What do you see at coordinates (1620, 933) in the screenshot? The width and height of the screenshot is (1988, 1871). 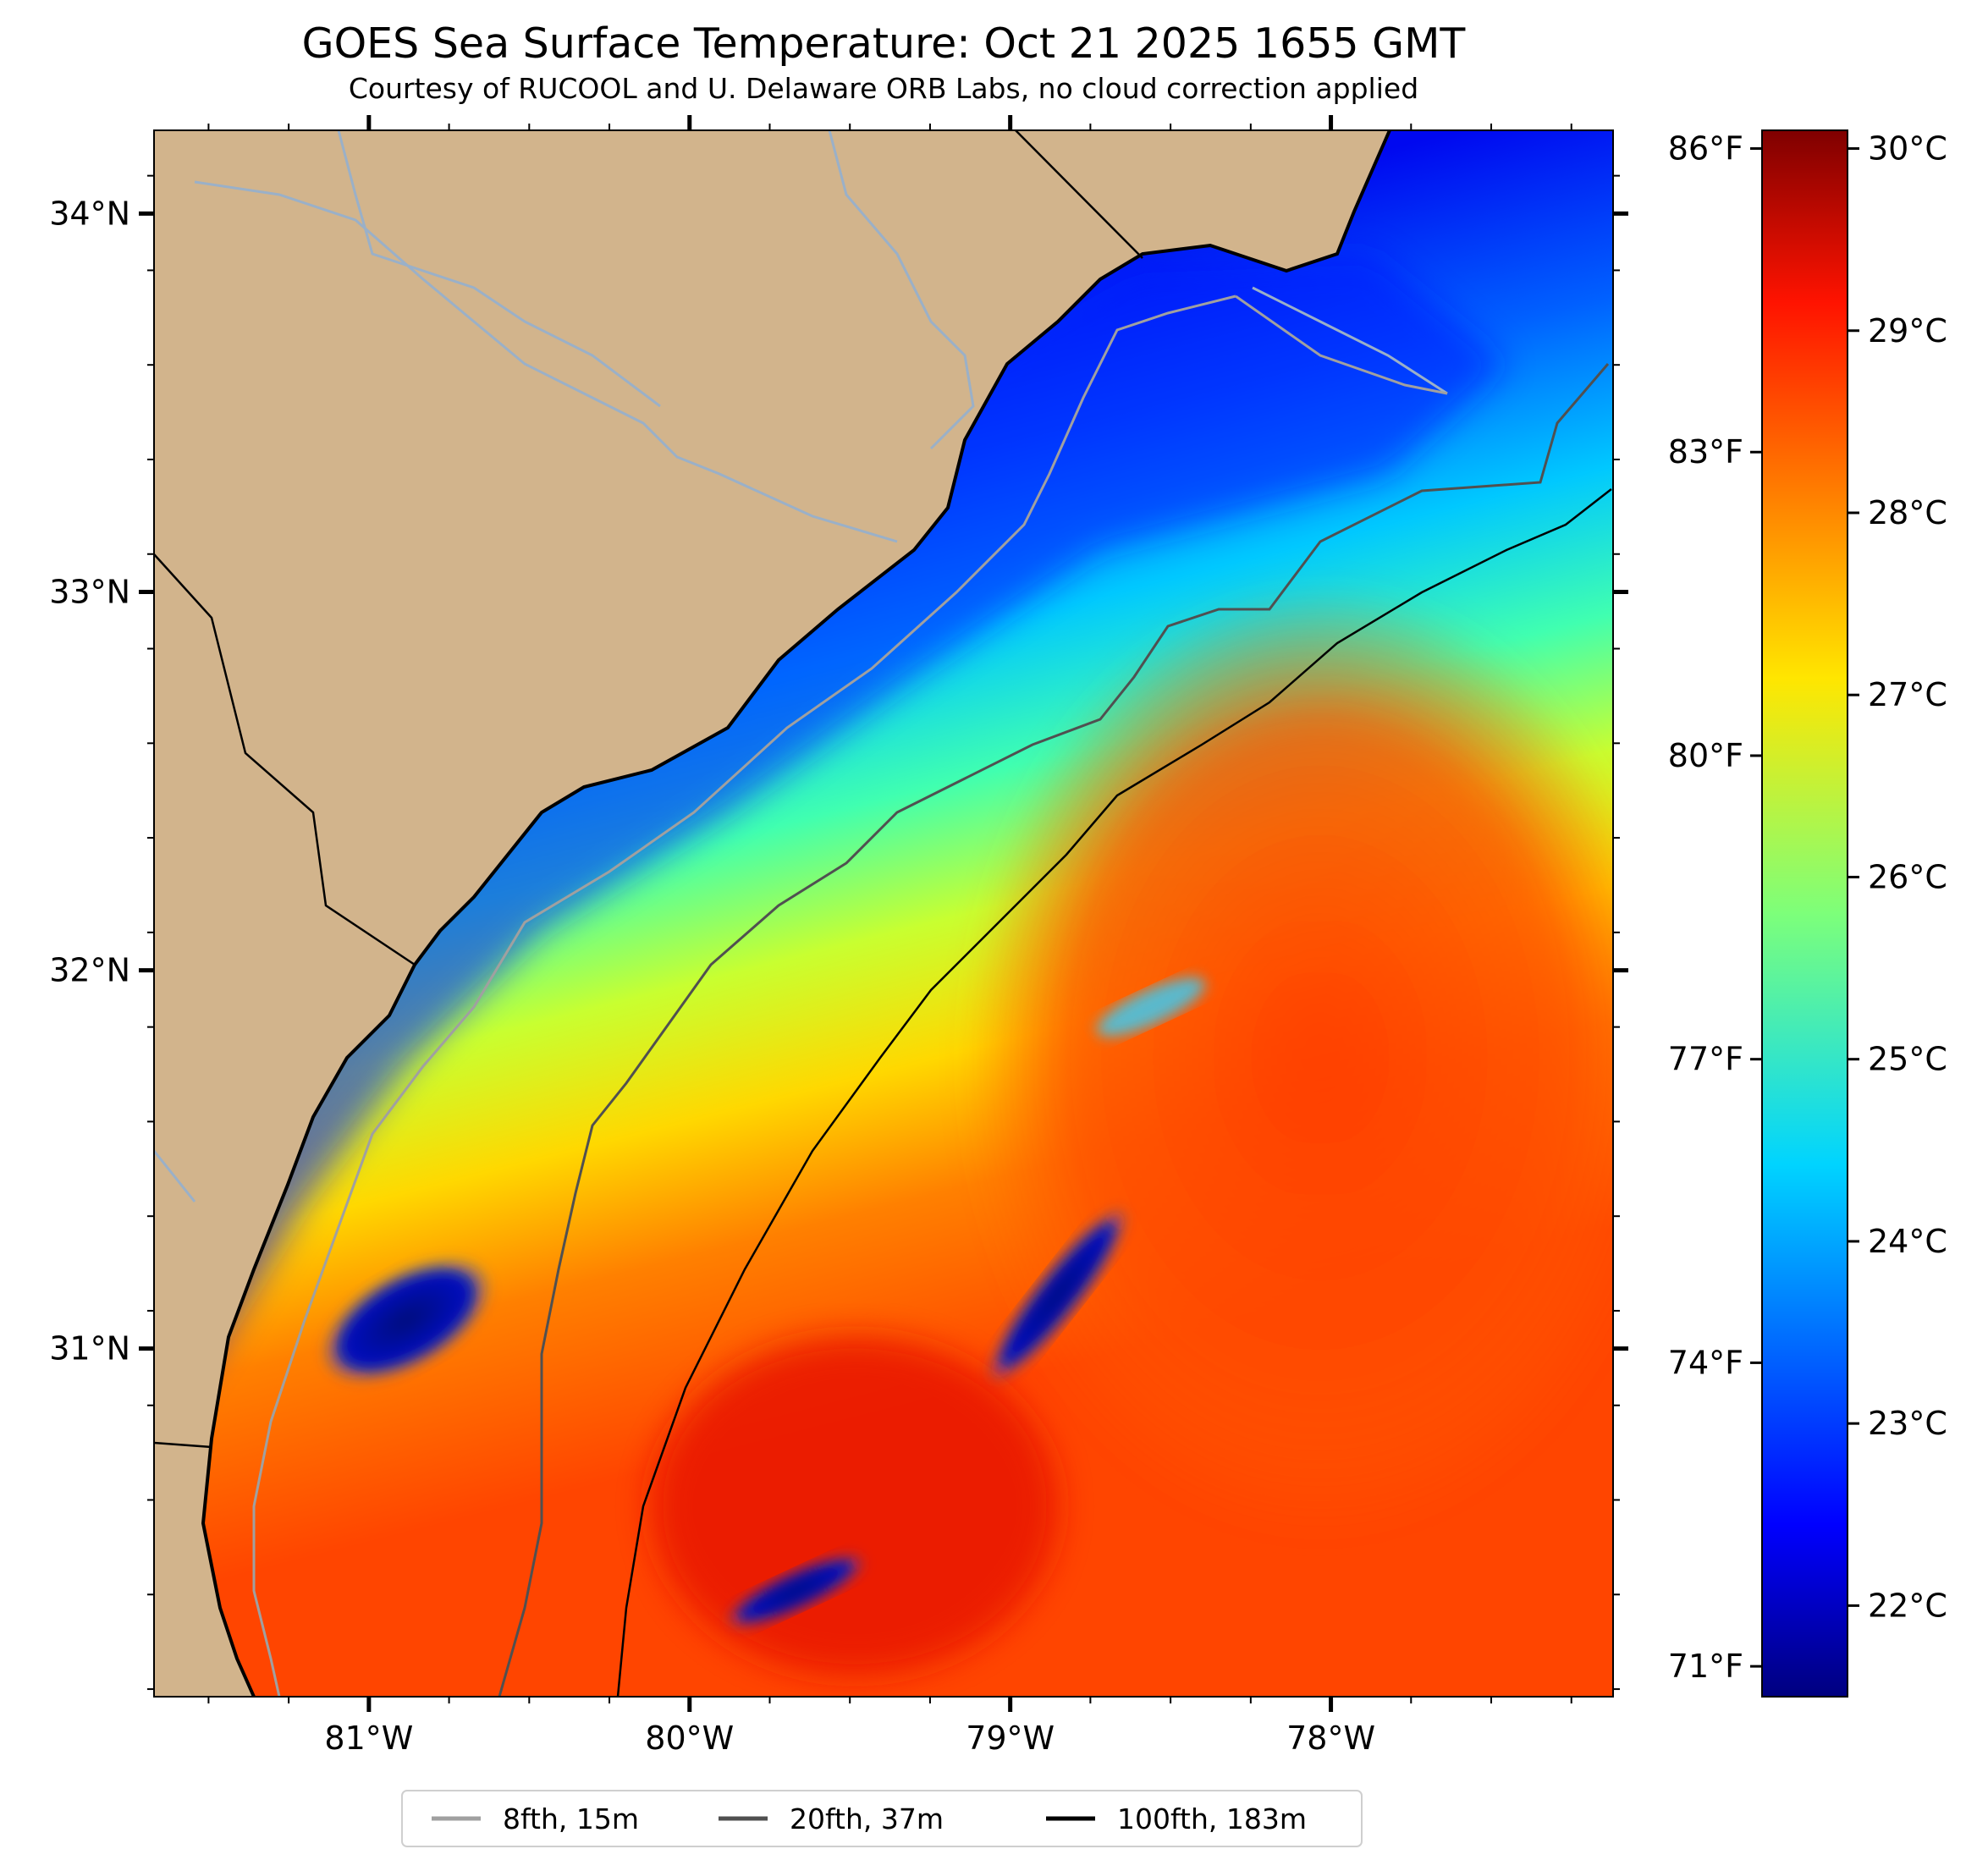 I see `latitude-axis-right` at bounding box center [1620, 933].